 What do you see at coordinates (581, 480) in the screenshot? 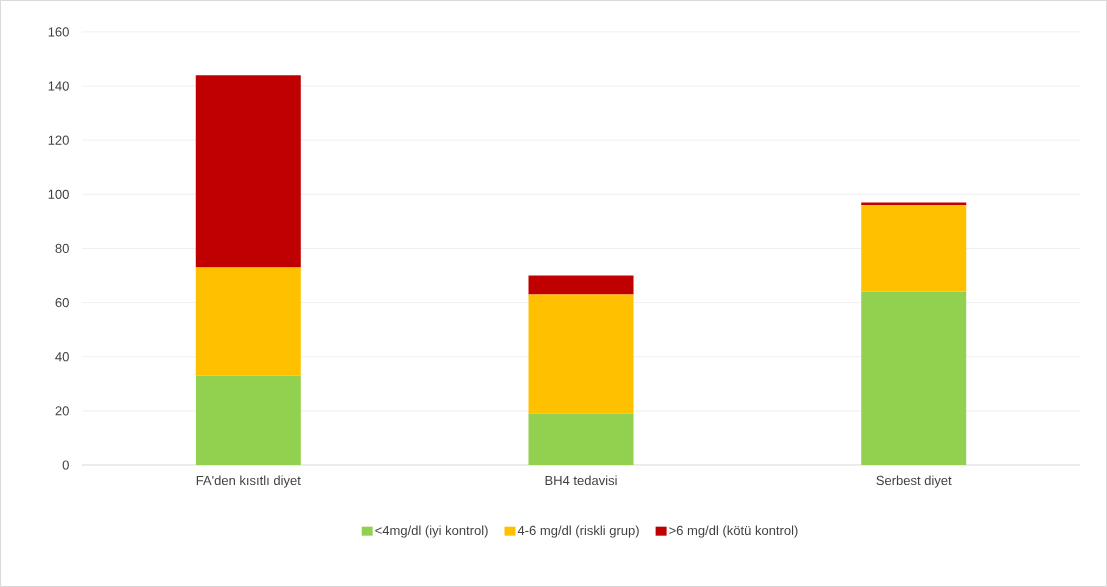
I see `x-tick-label: BH4 tedavisi` at bounding box center [581, 480].